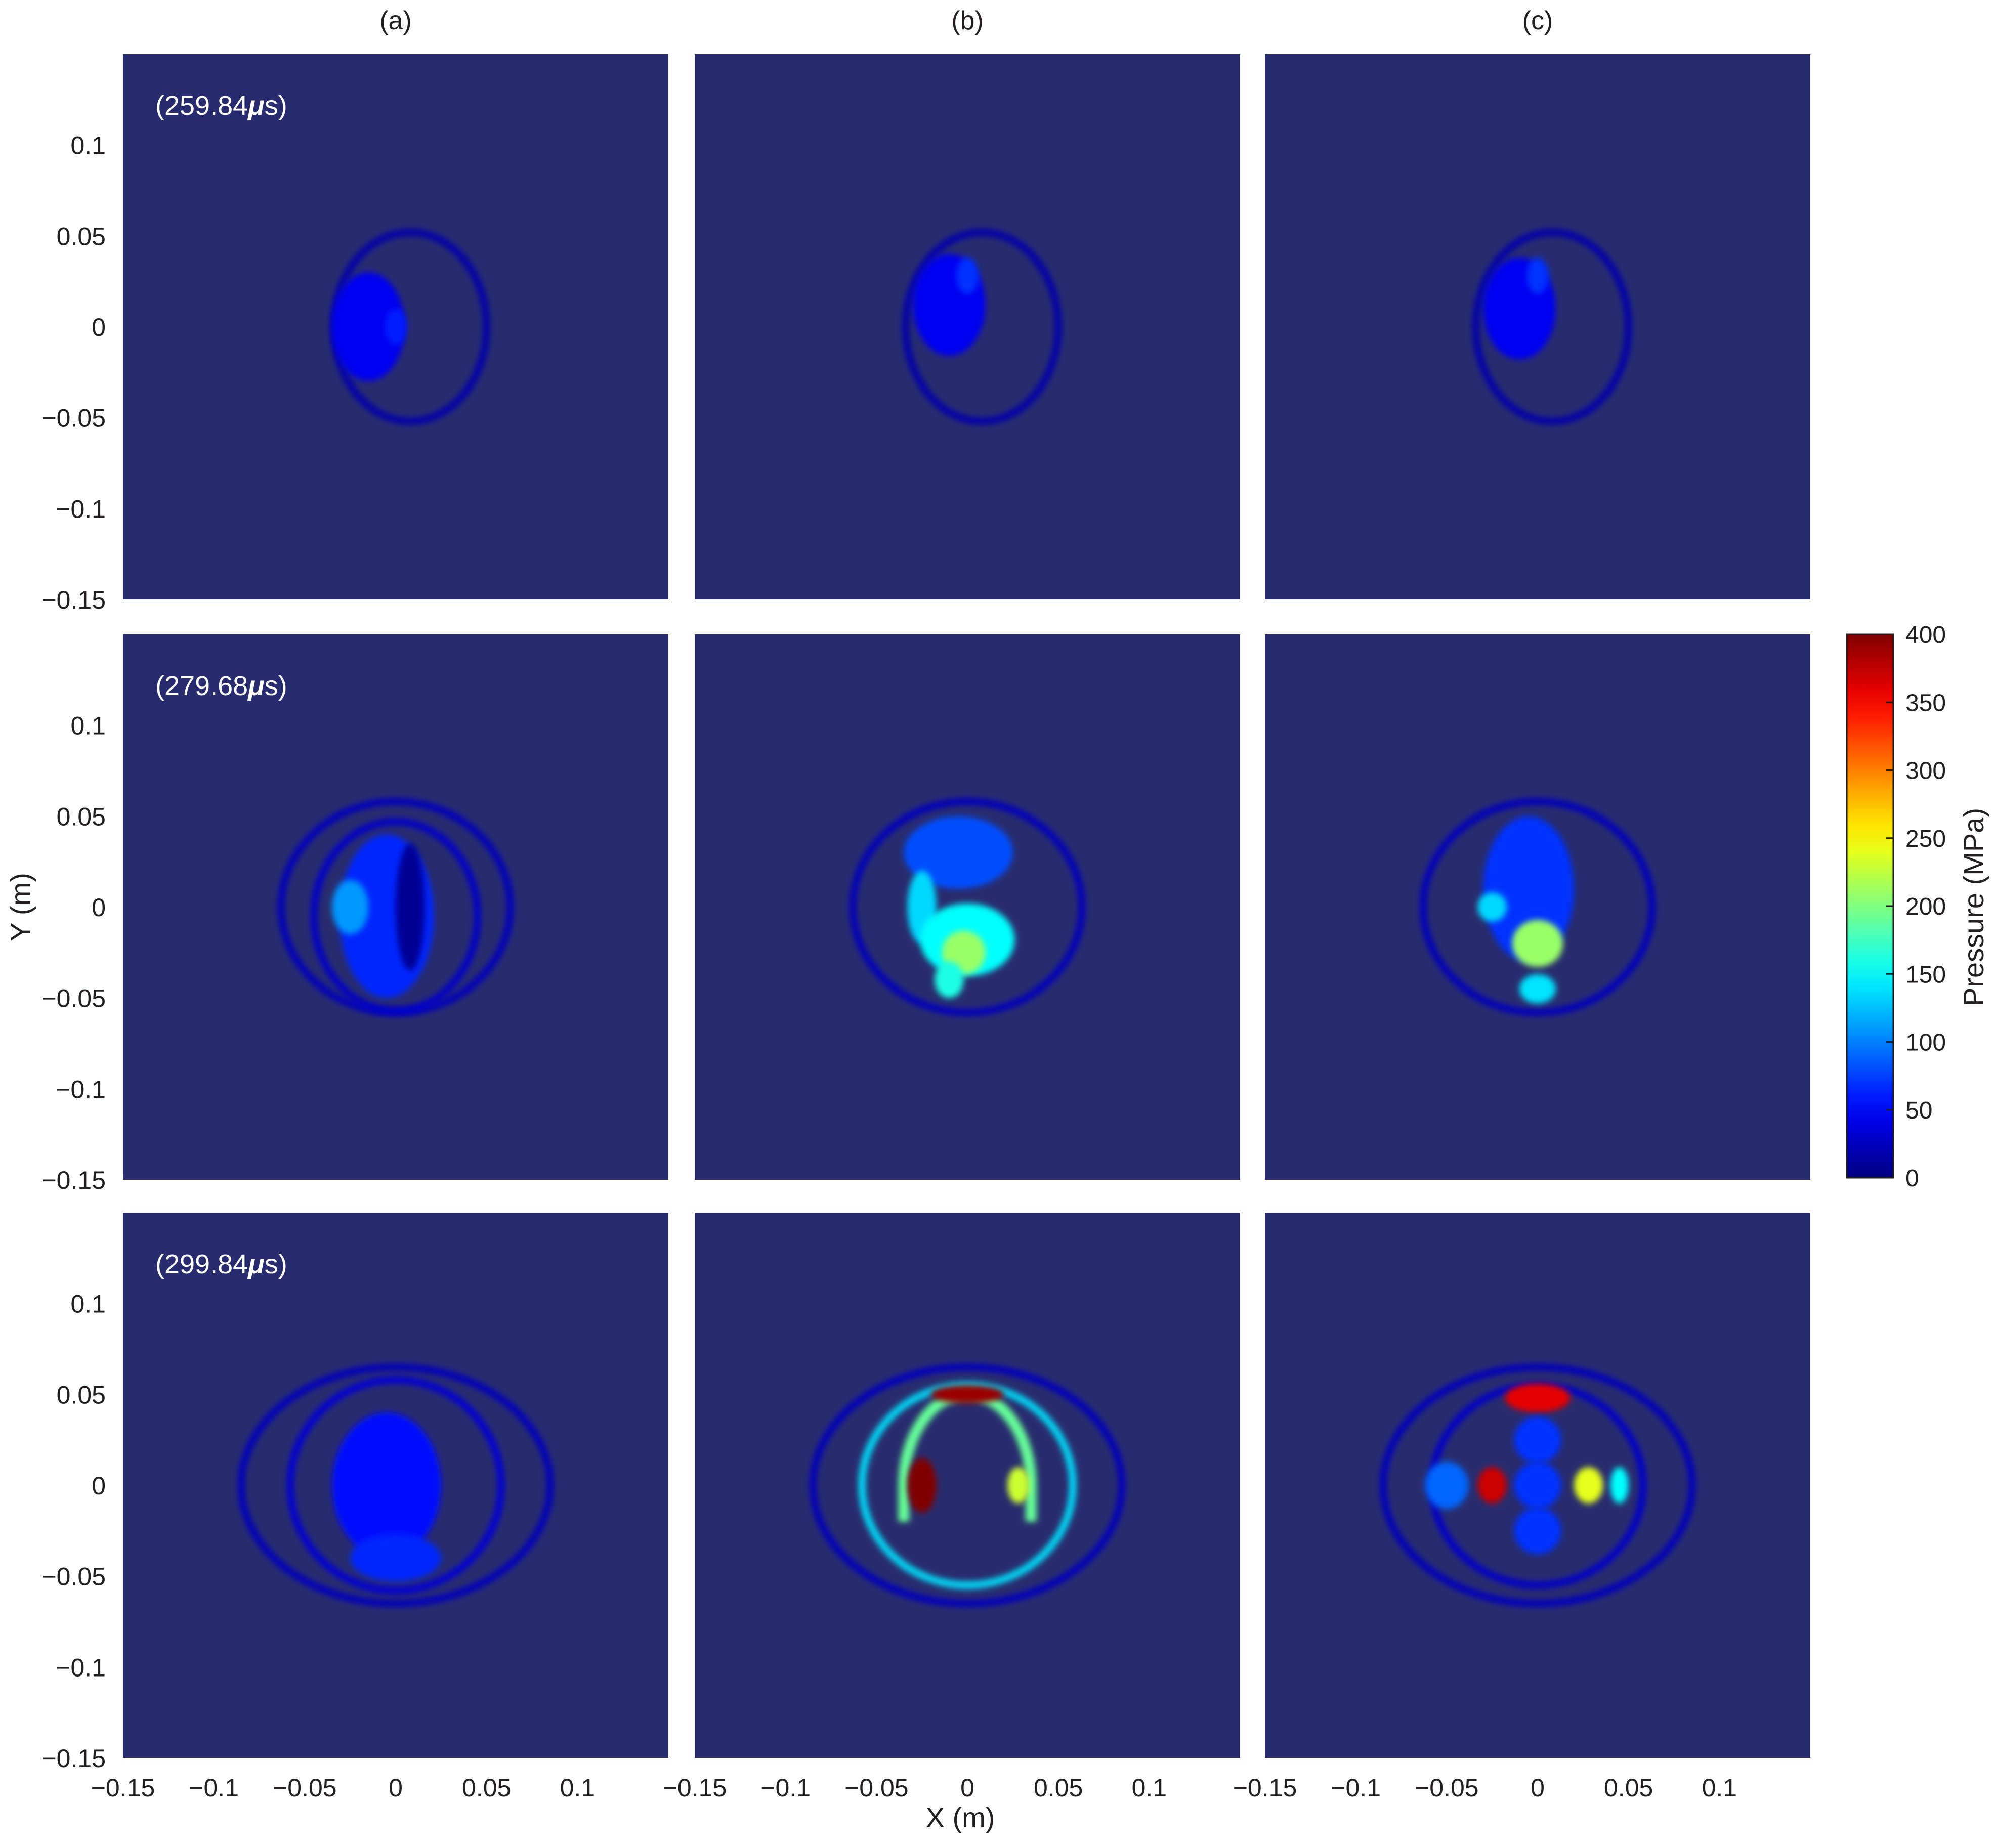  Describe the element at coordinates (221, 1264) in the screenshot. I see `time-label-row-3: (299.84μs)` at that location.